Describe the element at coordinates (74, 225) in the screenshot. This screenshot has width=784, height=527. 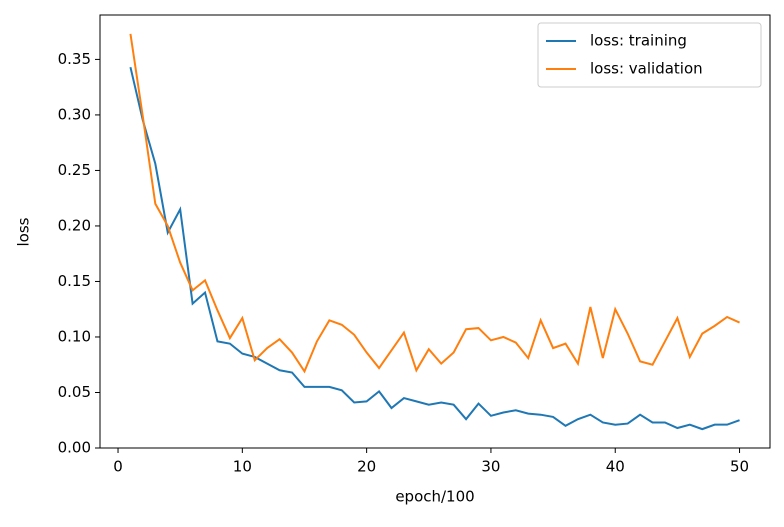
I see `y-tick-label: 0.20` at that location.